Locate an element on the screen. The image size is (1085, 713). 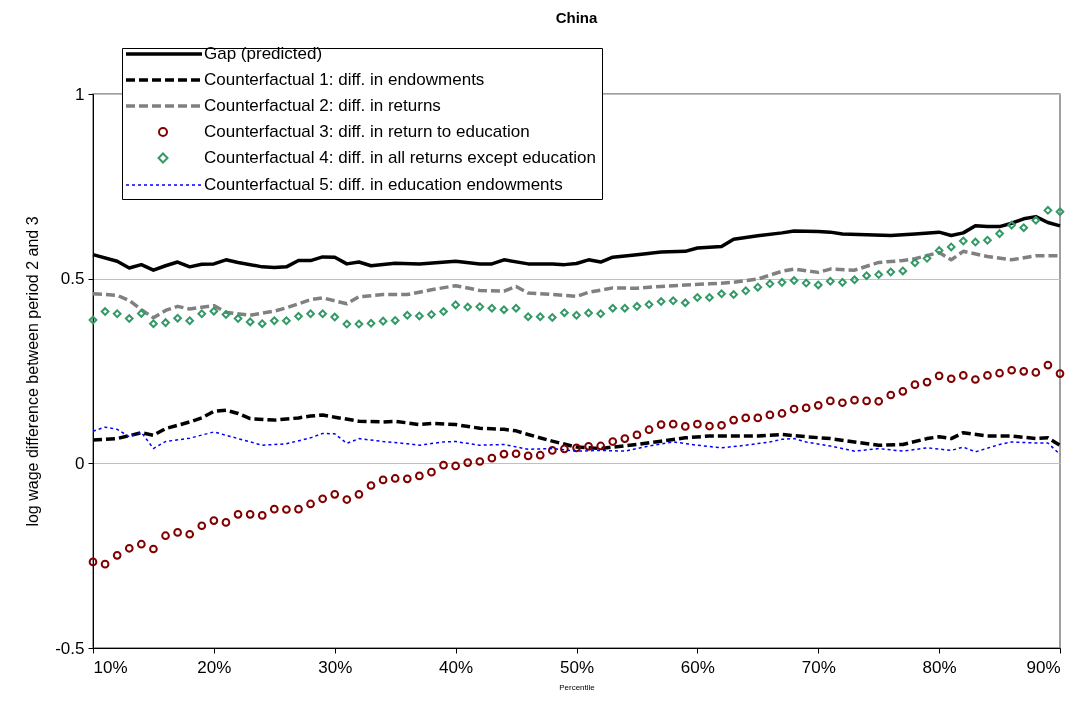
x-tick-label: 10% is located at coordinates (110, 667).